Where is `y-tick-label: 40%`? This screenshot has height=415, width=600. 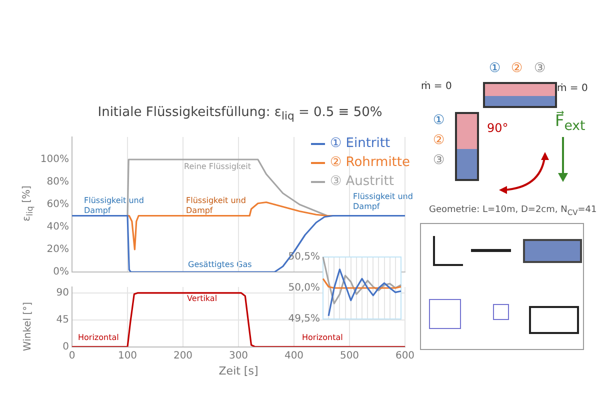
y-tick-label: 40% is located at coordinates (57, 227).